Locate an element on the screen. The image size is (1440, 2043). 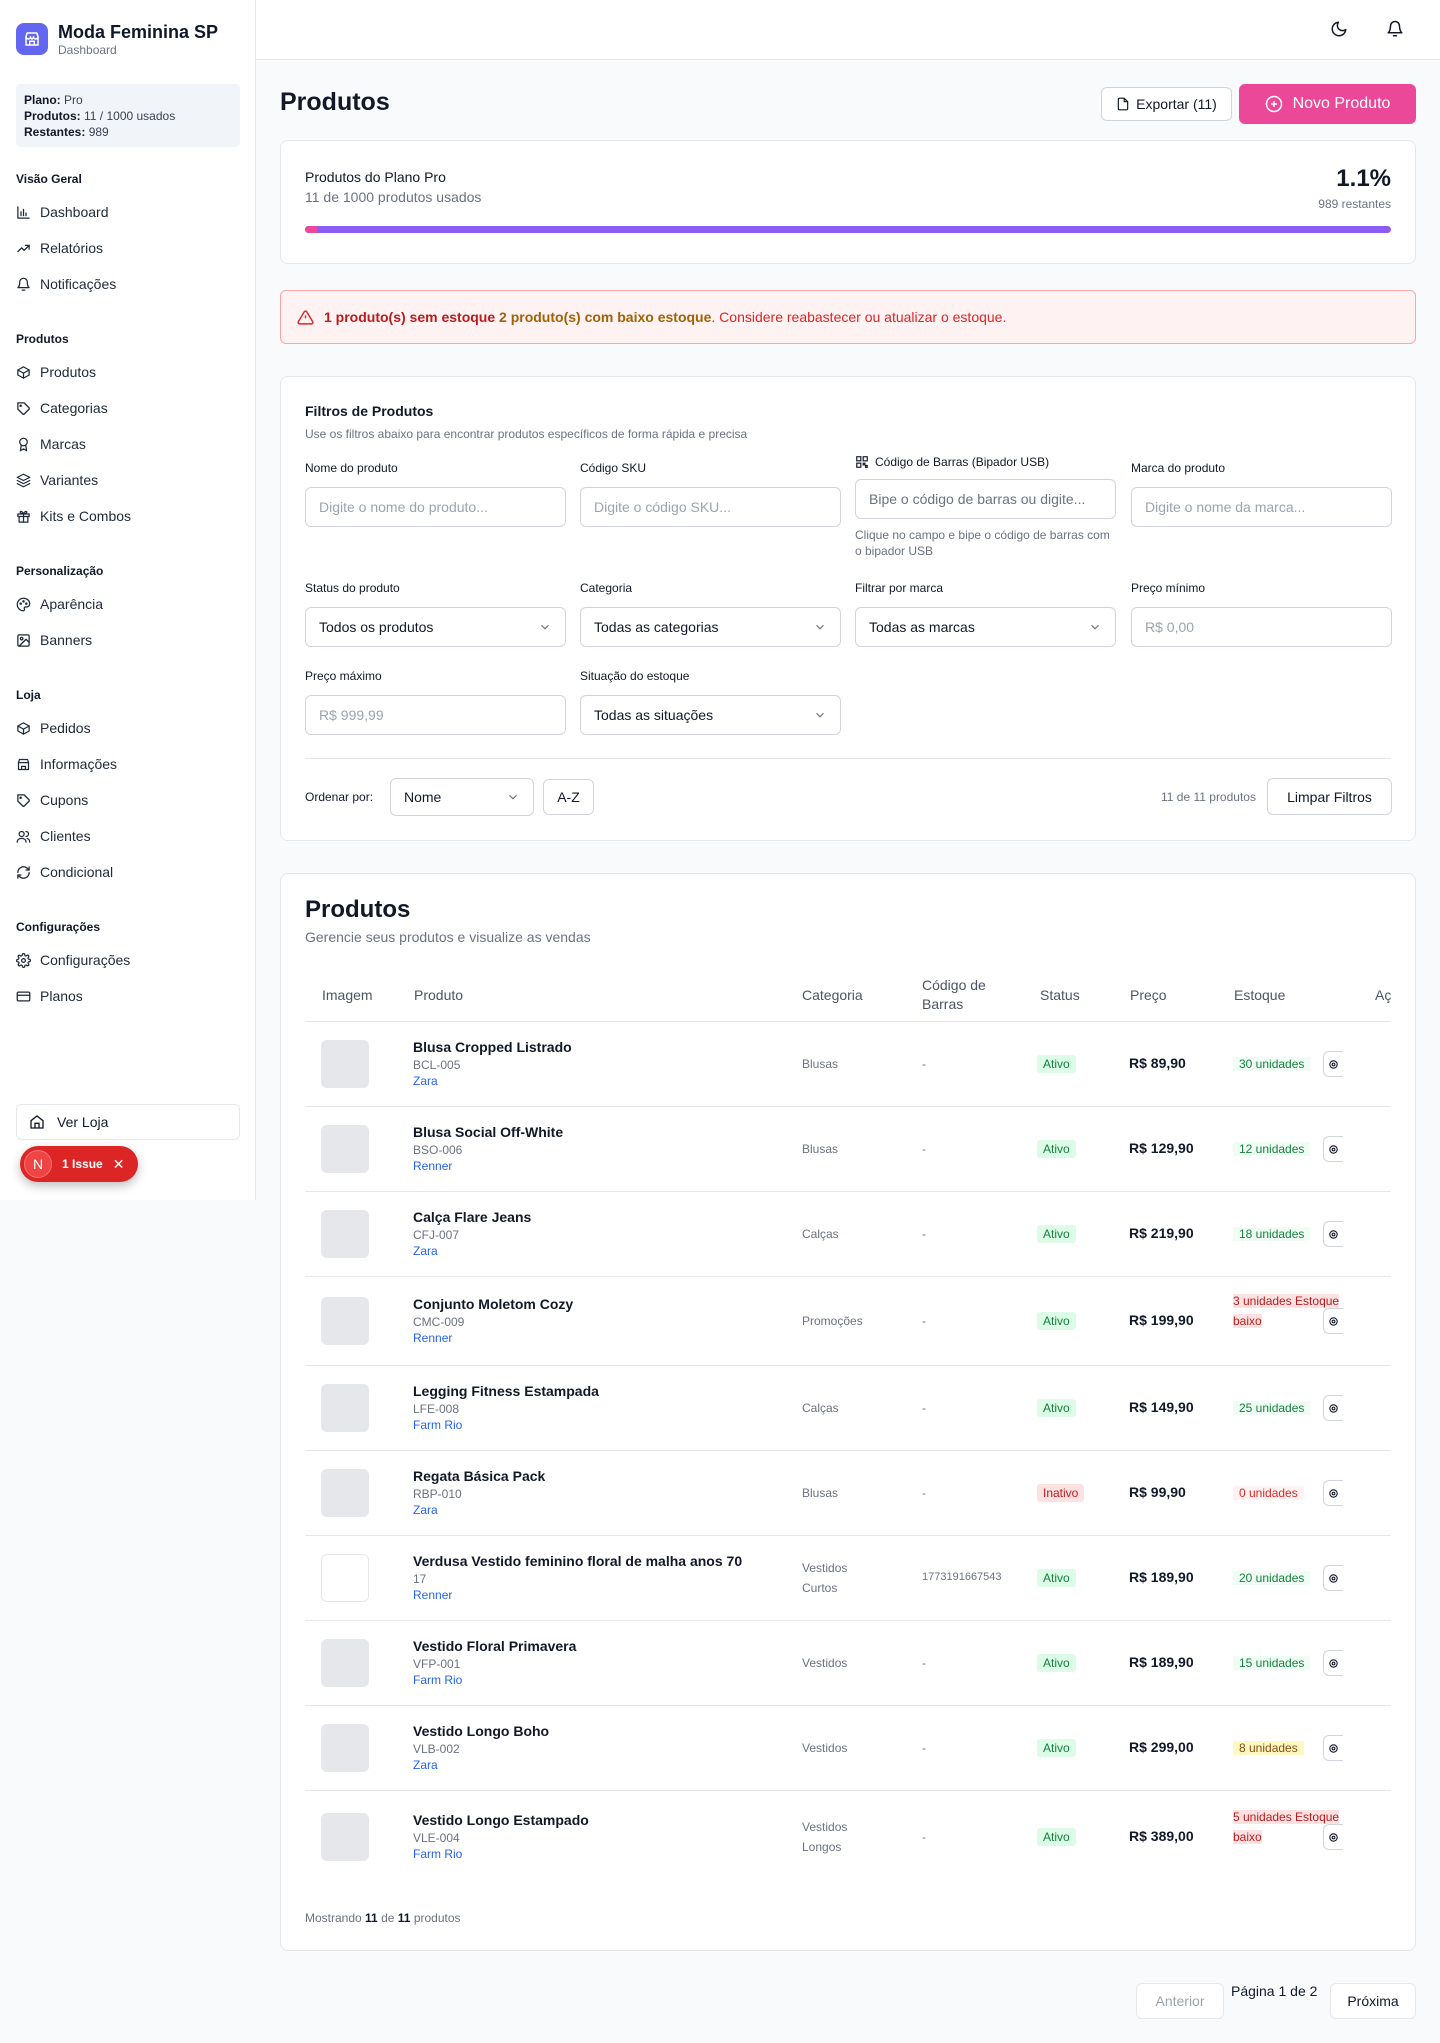
sidebar-item-products: Produtos is located at coordinates (128, 372).